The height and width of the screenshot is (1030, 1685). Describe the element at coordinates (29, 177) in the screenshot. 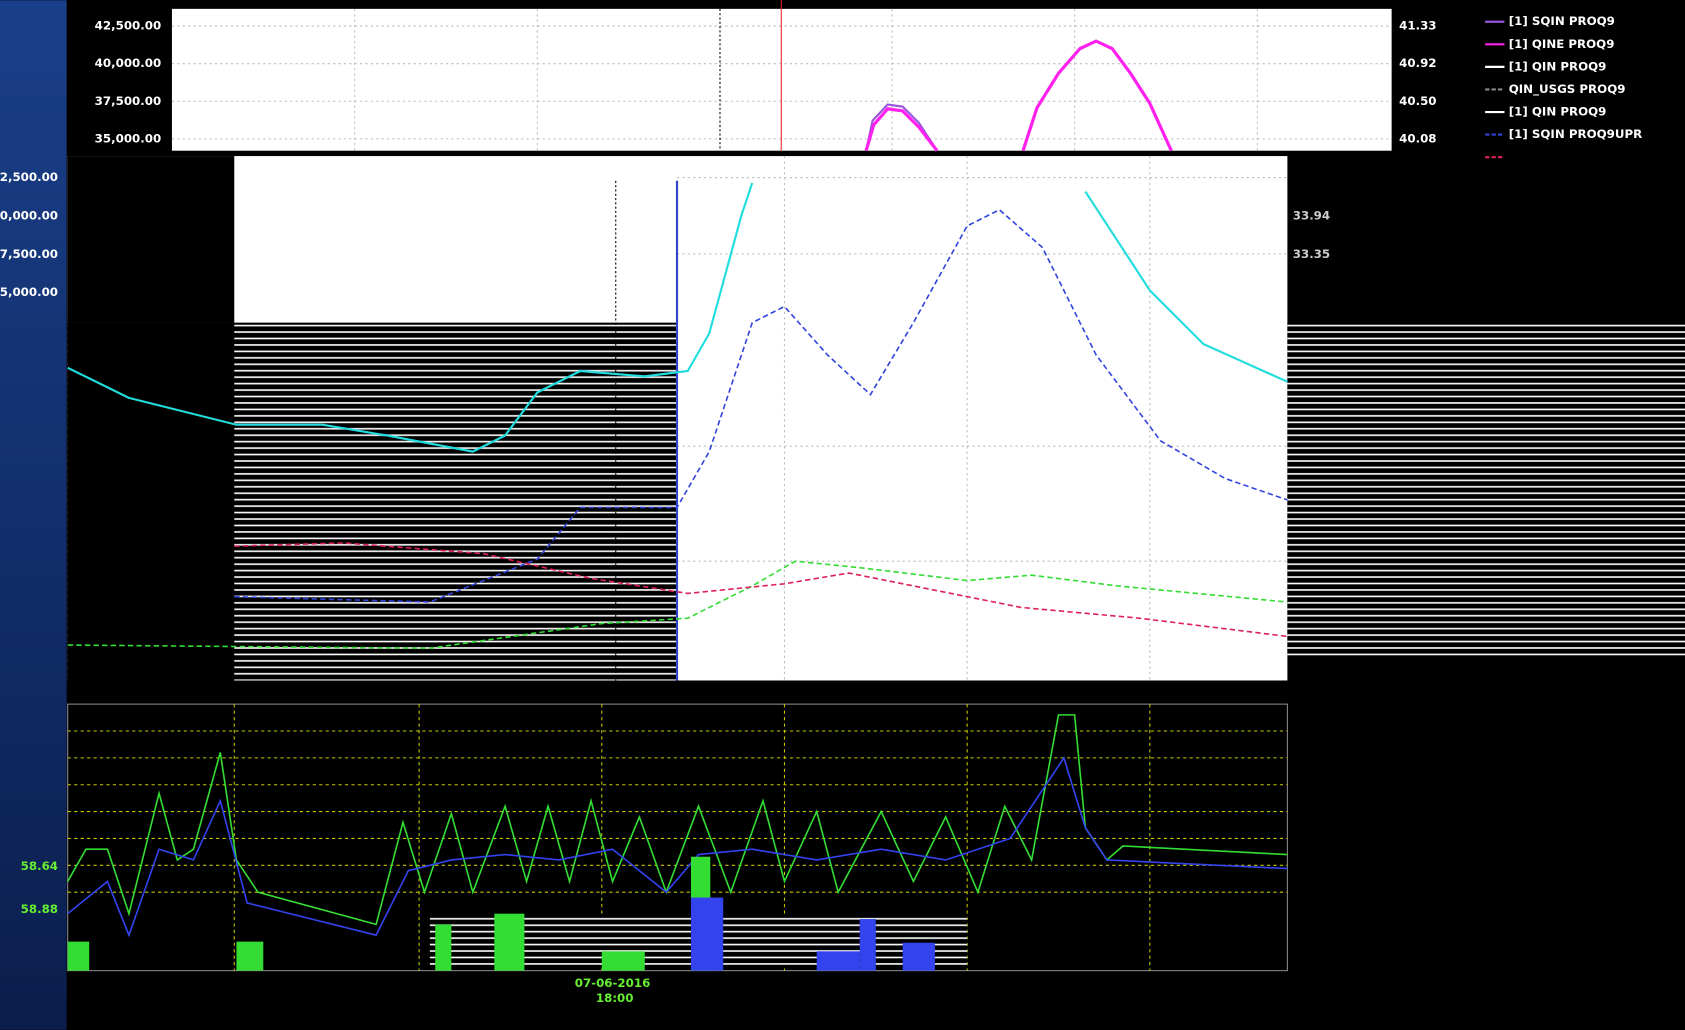

I see `y-tick-label: 2,500.00` at that location.